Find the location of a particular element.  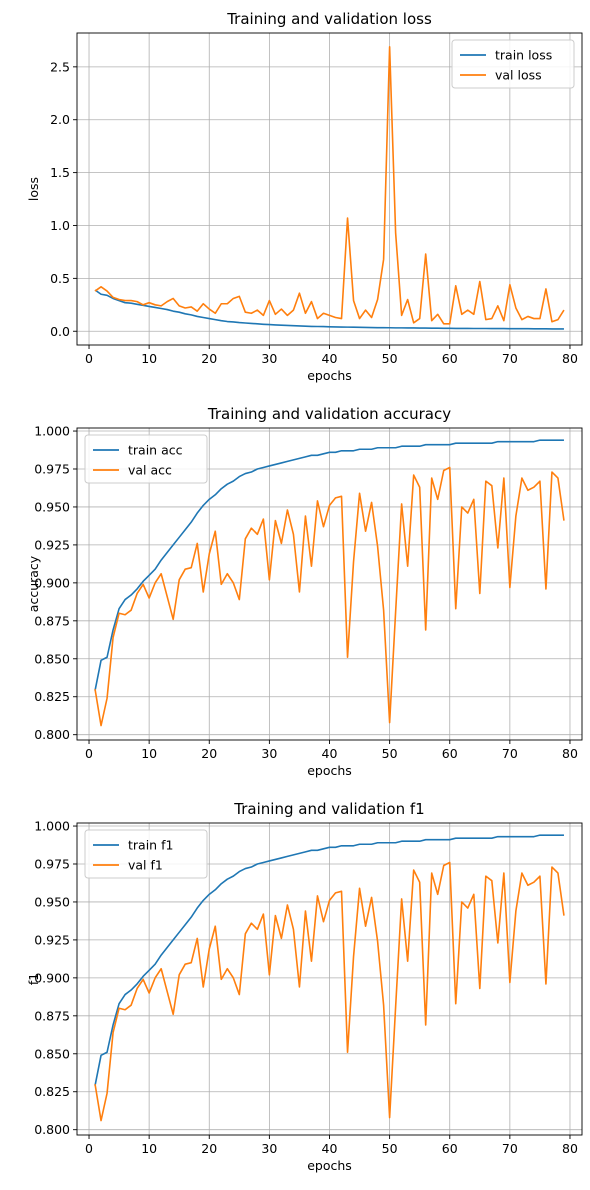

chart-title: Training and validation f1 is located at coordinates (328, 809).